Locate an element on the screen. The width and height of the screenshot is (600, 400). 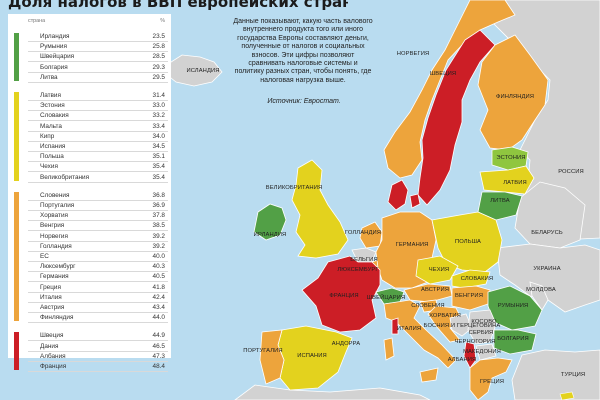
ireland-shape is located at coordinates (270, 222).